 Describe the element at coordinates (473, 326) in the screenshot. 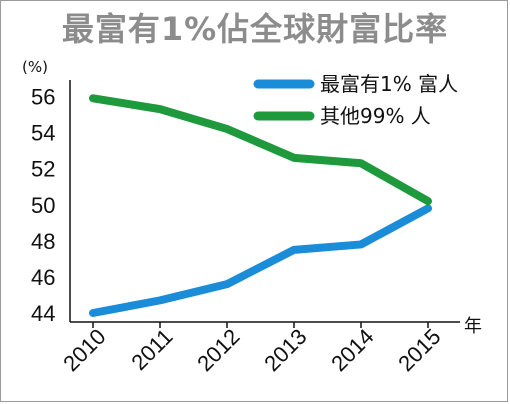

I see `x-axis-unit: 年` at that location.